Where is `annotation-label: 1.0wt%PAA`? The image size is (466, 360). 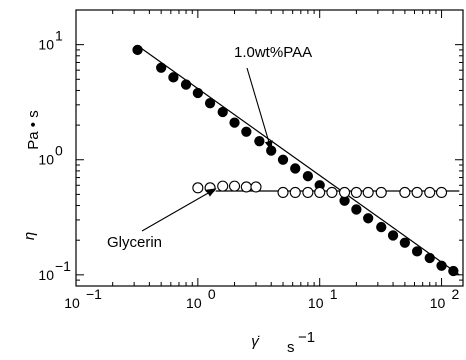 annotation-label: 1.0wt%PAA is located at coordinates (273, 52).